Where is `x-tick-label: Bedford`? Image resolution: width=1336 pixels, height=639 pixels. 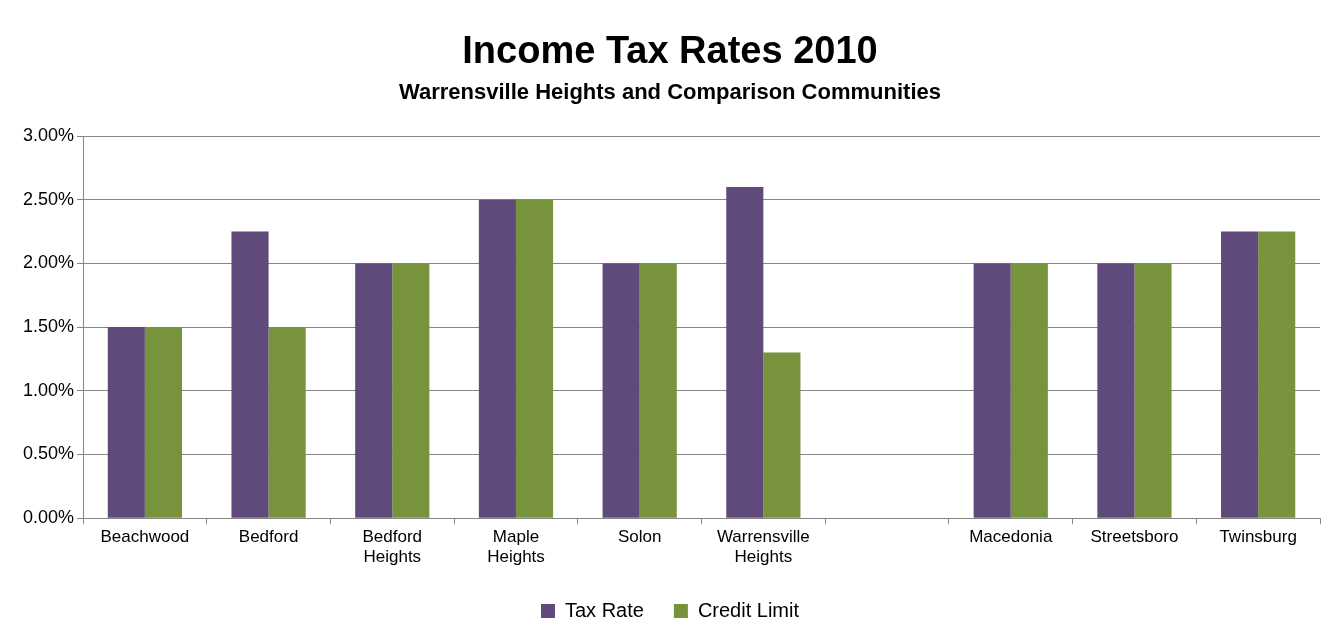
x-tick-label: Bedford is located at coordinates (268, 537).